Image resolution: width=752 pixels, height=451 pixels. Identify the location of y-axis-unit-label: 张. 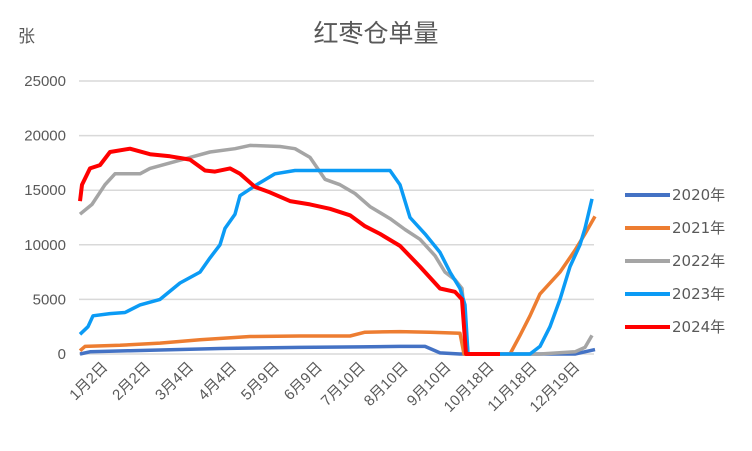
(26, 37).